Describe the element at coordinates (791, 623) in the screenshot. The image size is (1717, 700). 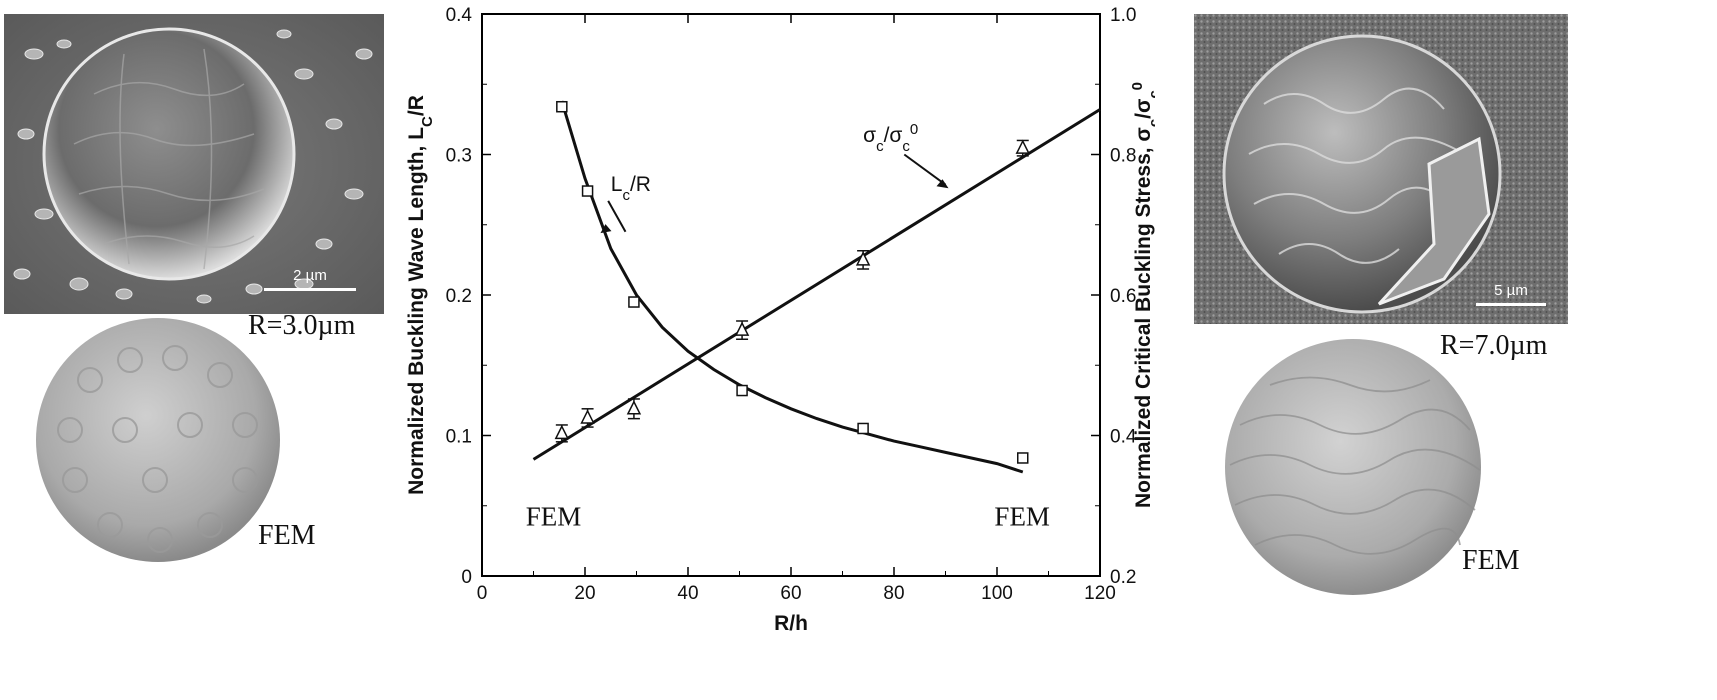
I see `x-axis-title: R/h` at that location.